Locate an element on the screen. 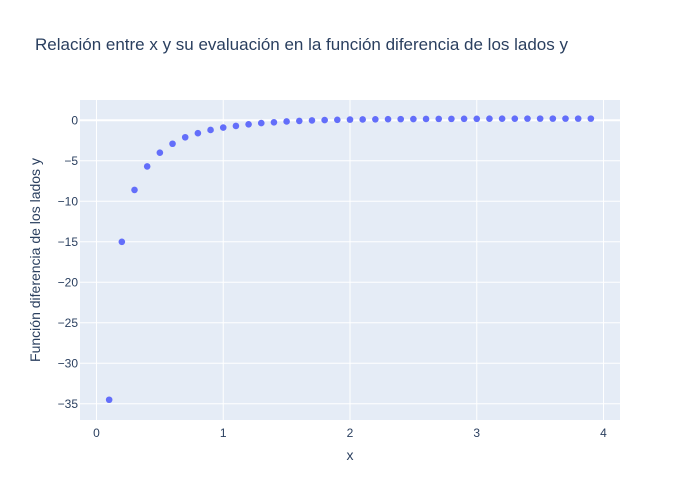  y-axis-ticks: 0 −5 −10 −15 −20 −25 −30 −35 is located at coordinates (68, 262).